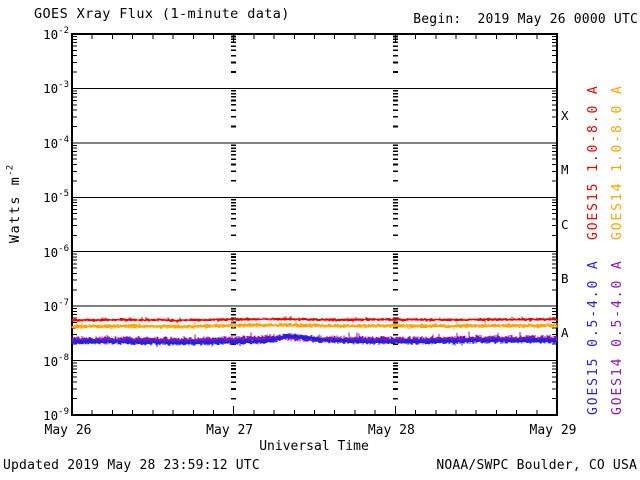 The image size is (640, 480). I want to click on y-tick-label-10e-7: 10⁻⁷, so click(56, 306).